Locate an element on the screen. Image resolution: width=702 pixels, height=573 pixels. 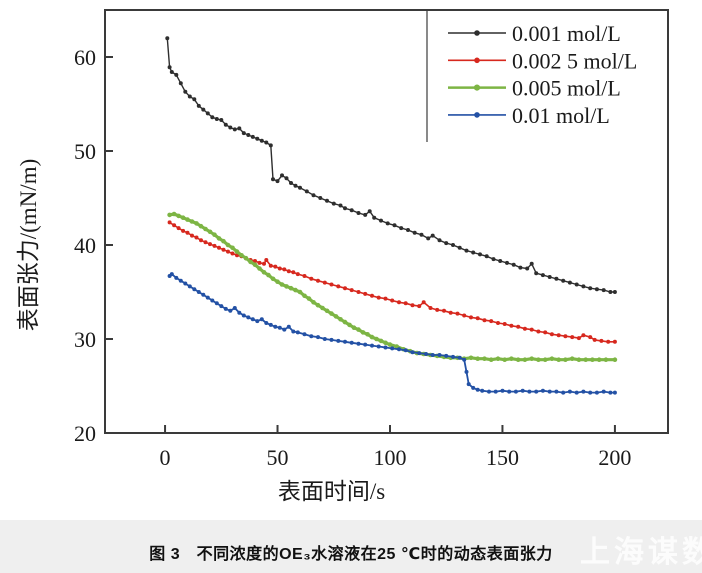
legend-label-c-0001: 0.001 mol/L is located at coordinates (566, 33).